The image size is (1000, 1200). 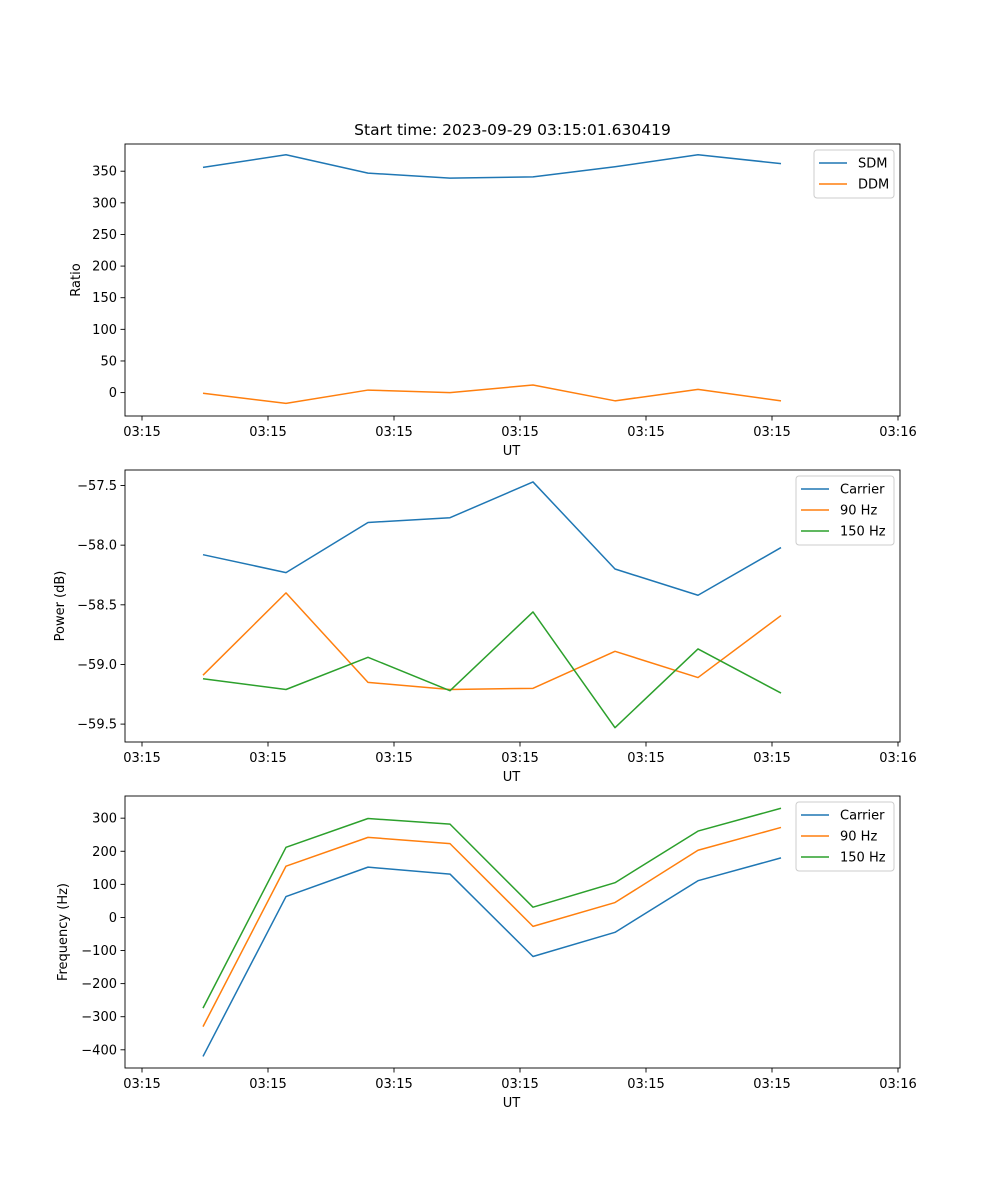 What do you see at coordinates (492, 166) in the screenshot?
I see `series-line-sdm` at bounding box center [492, 166].